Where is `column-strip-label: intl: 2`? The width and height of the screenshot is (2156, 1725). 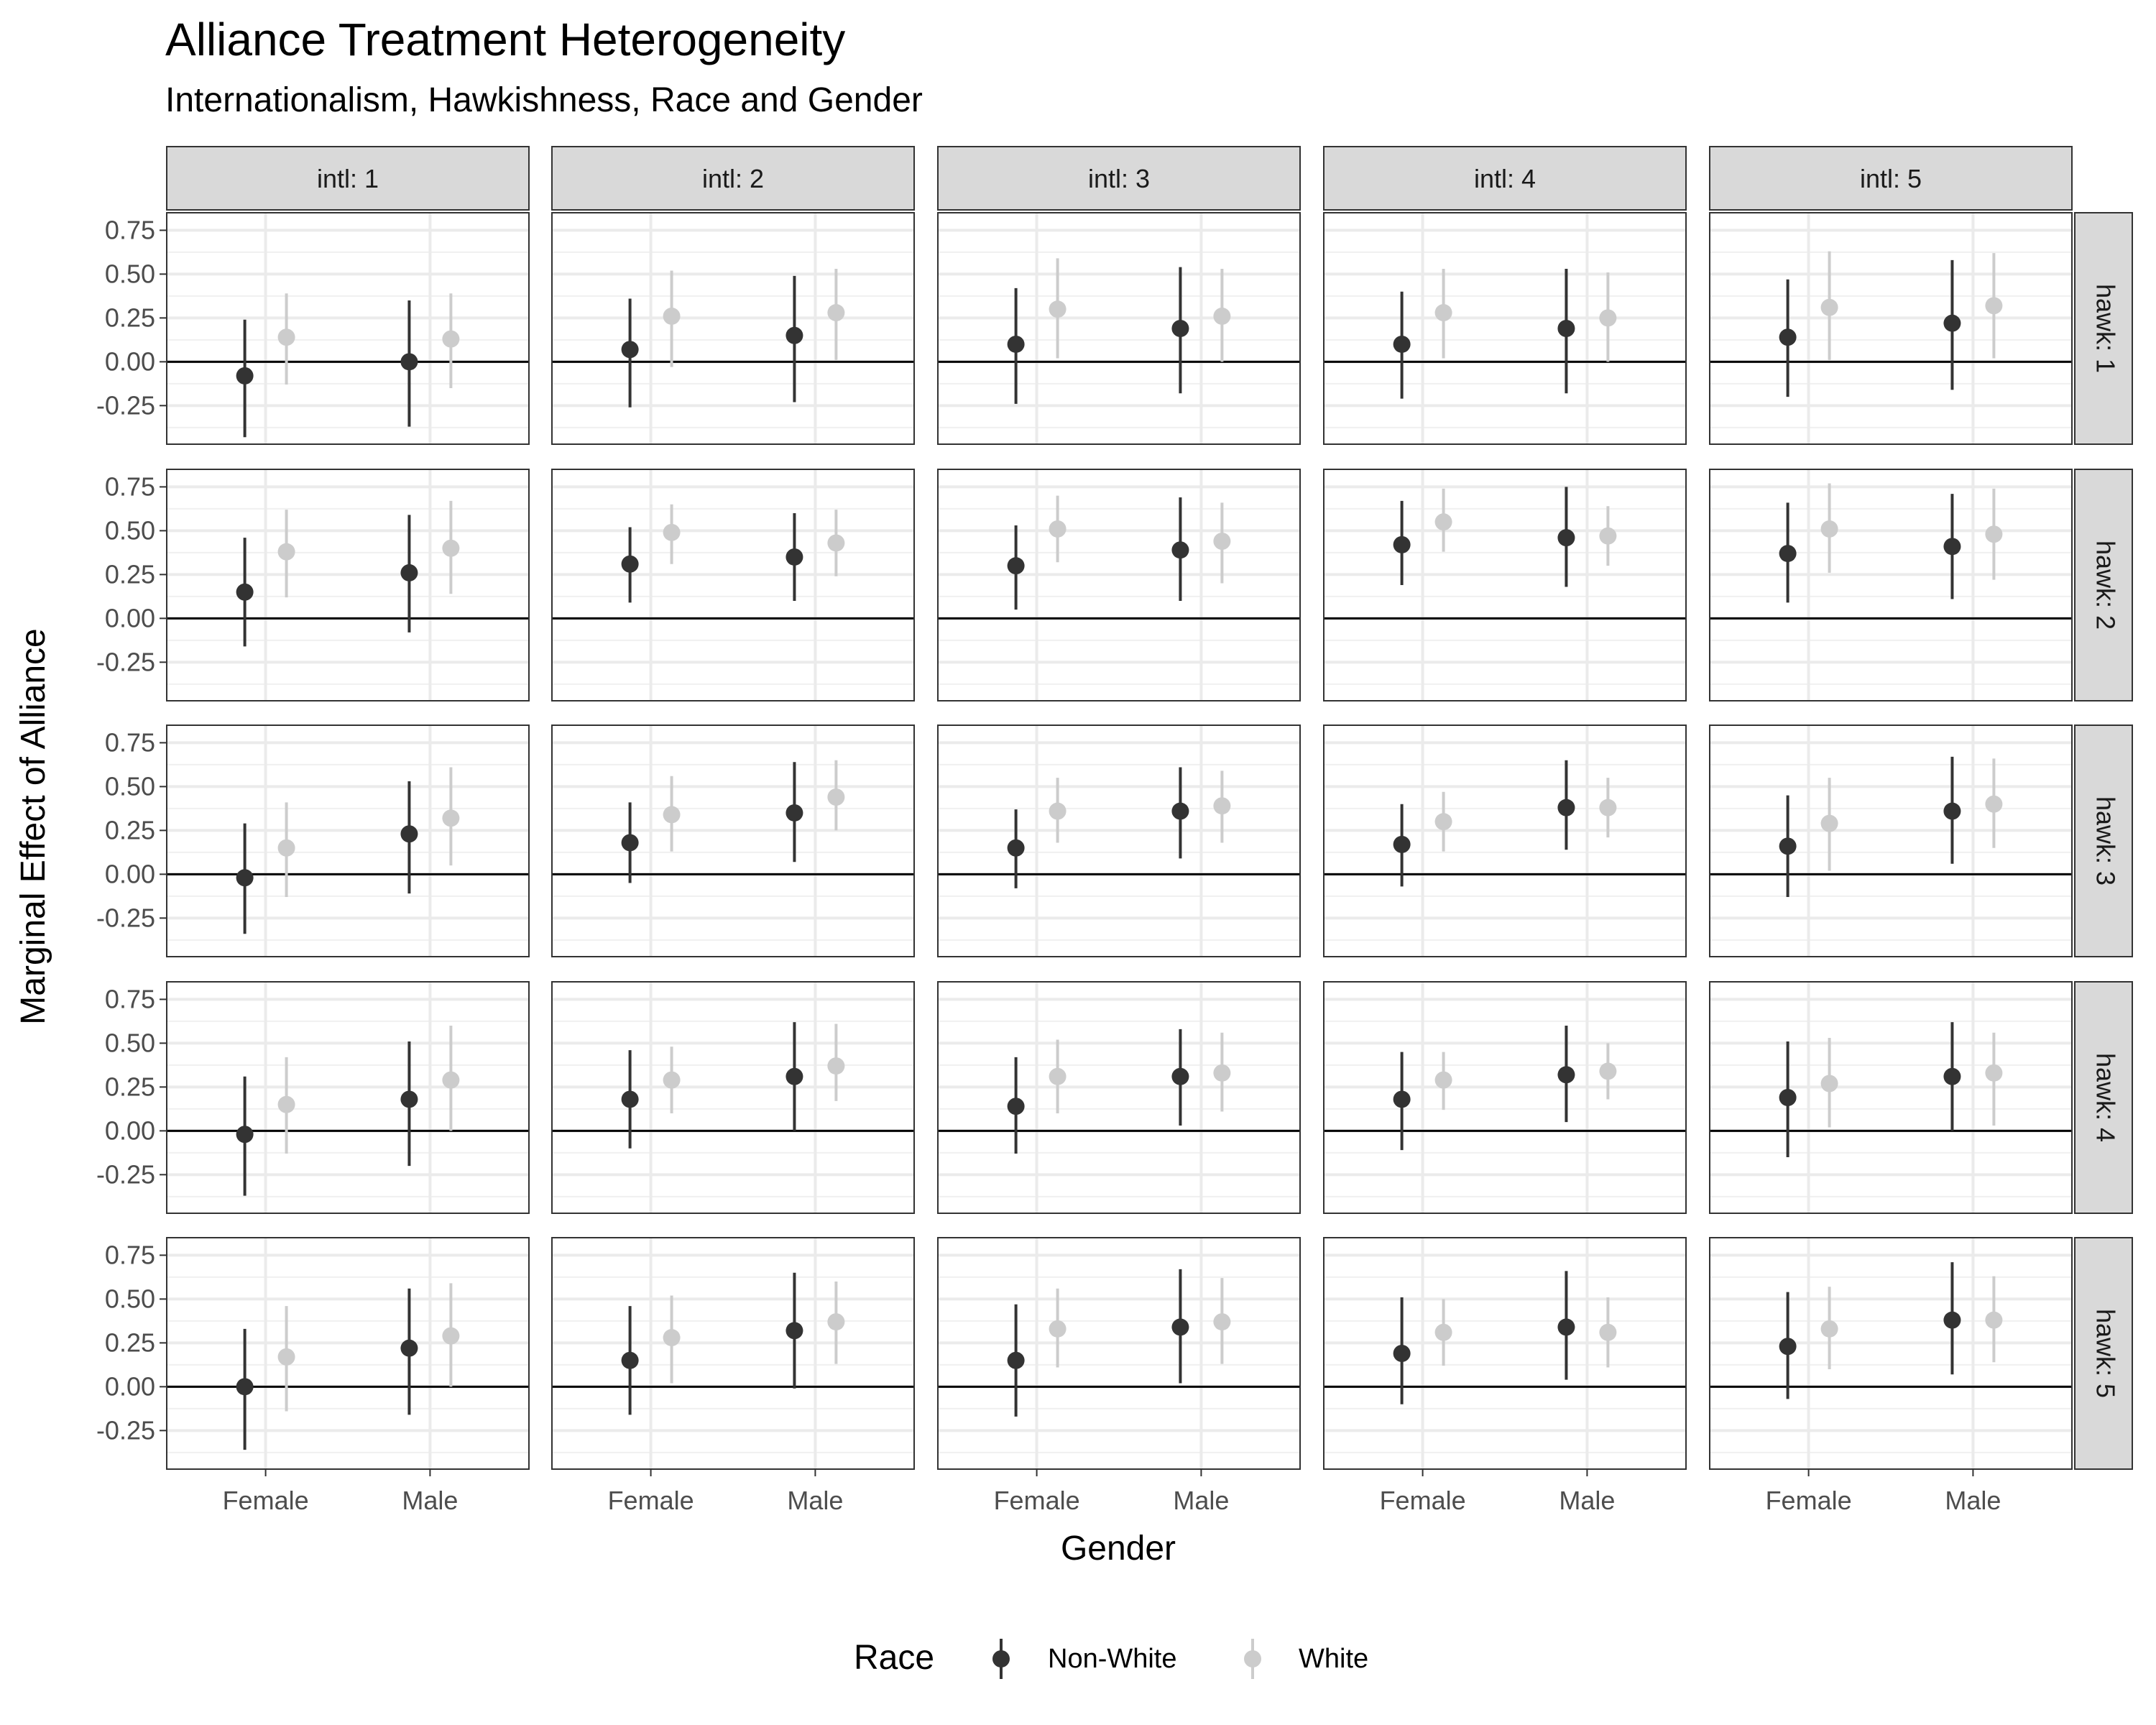 column-strip-label: intl: 2 is located at coordinates (733, 178).